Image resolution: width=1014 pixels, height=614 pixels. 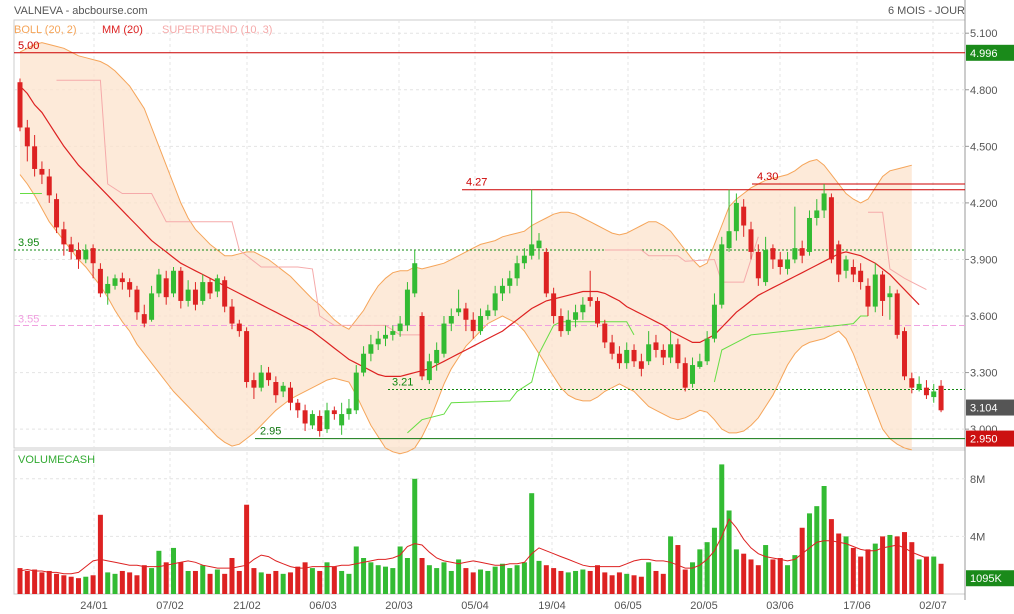 What do you see at coordinates (628, 606) in the screenshot?
I see `x-tick-label: 06/05` at bounding box center [628, 606].